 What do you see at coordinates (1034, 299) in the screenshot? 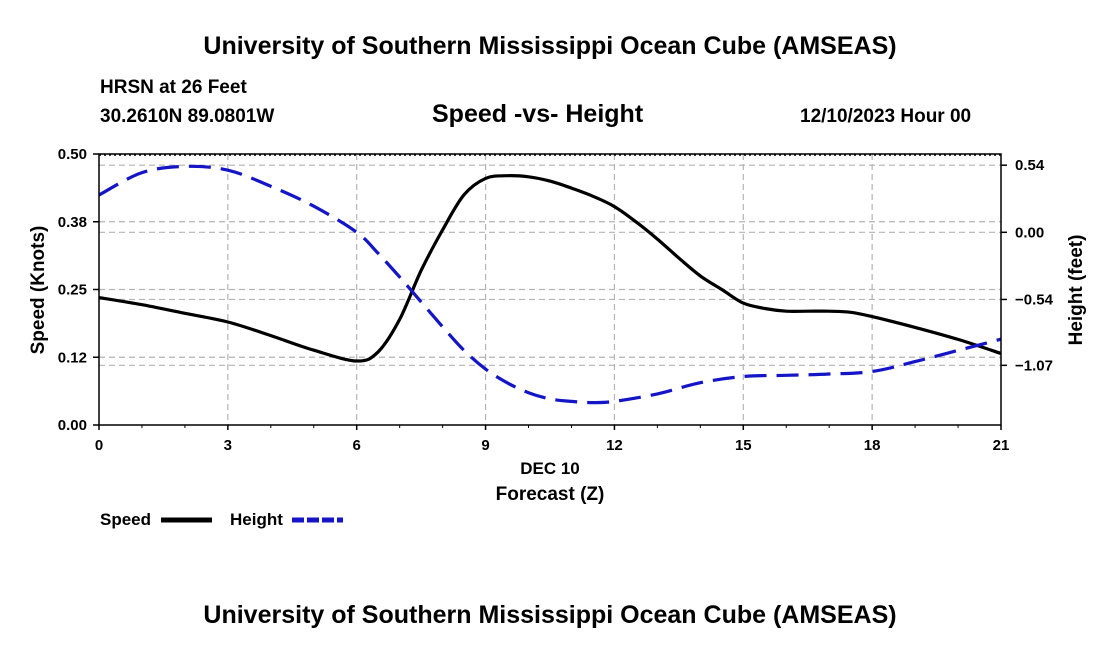
I see `y2-tick-label: −0.54` at bounding box center [1034, 299].